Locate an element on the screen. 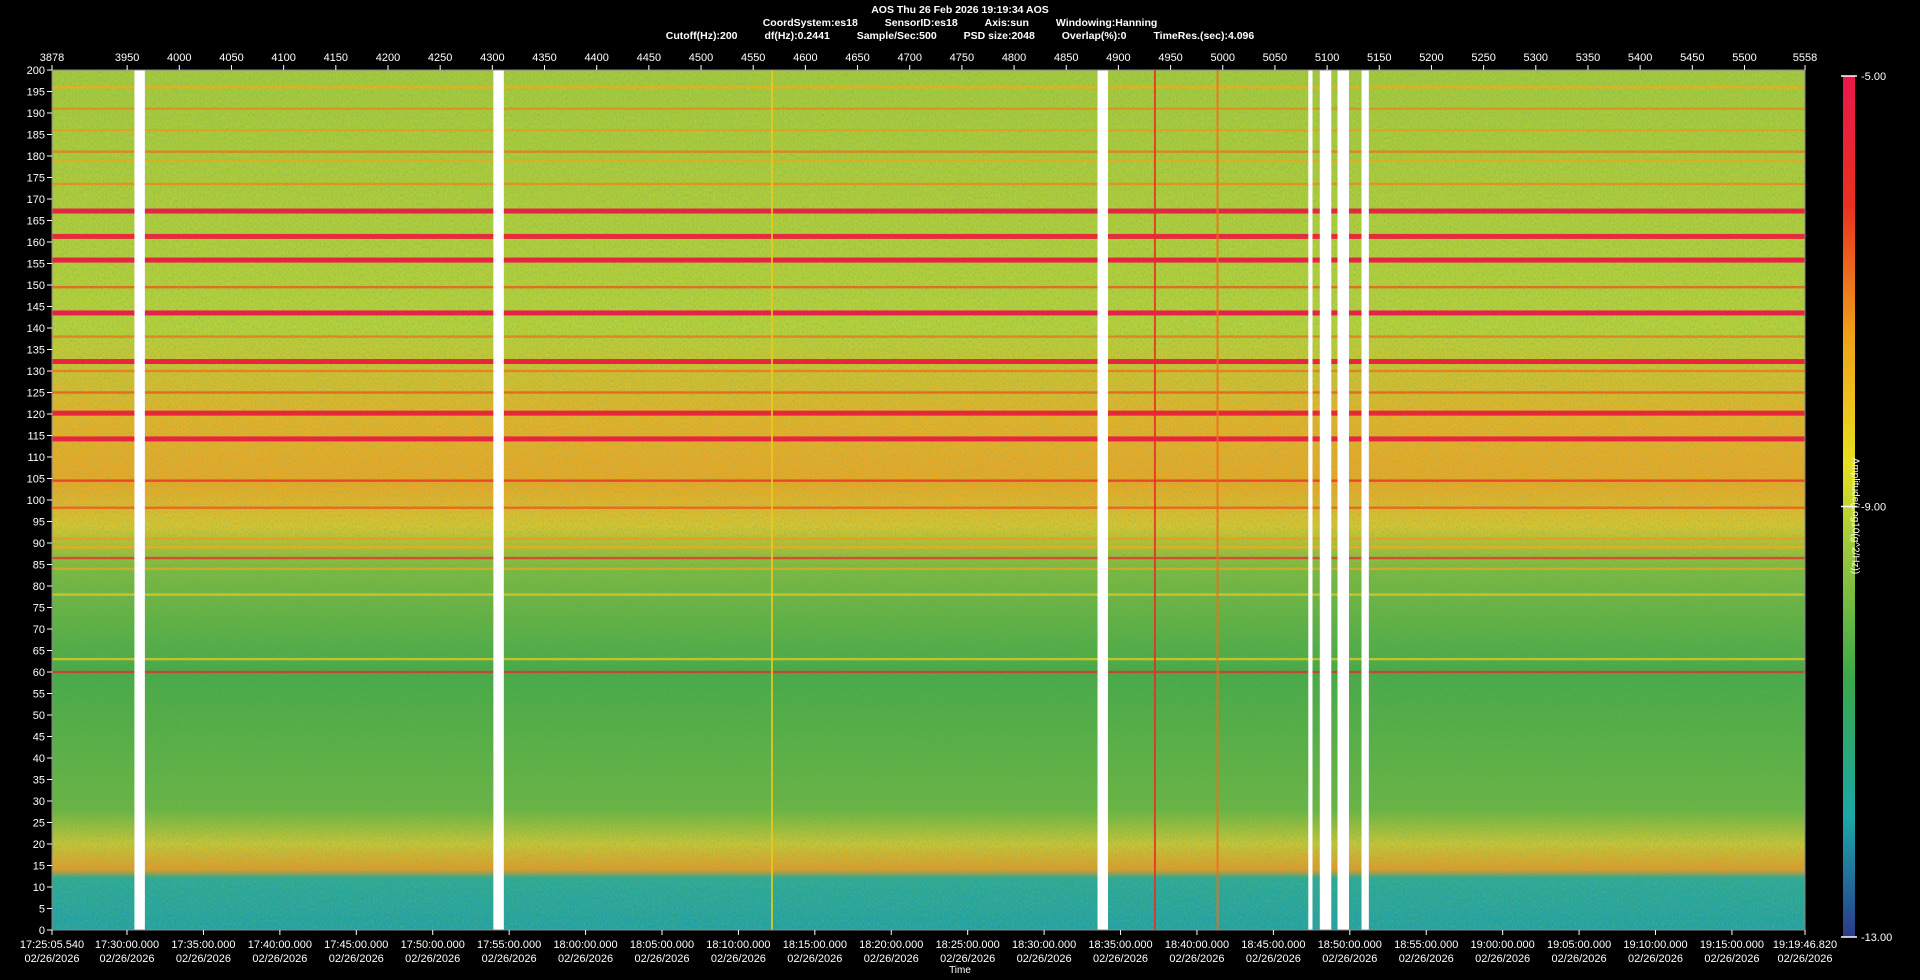 This screenshot has width=1920, height=980. y-tick-label: 95 is located at coordinates (39, 523).